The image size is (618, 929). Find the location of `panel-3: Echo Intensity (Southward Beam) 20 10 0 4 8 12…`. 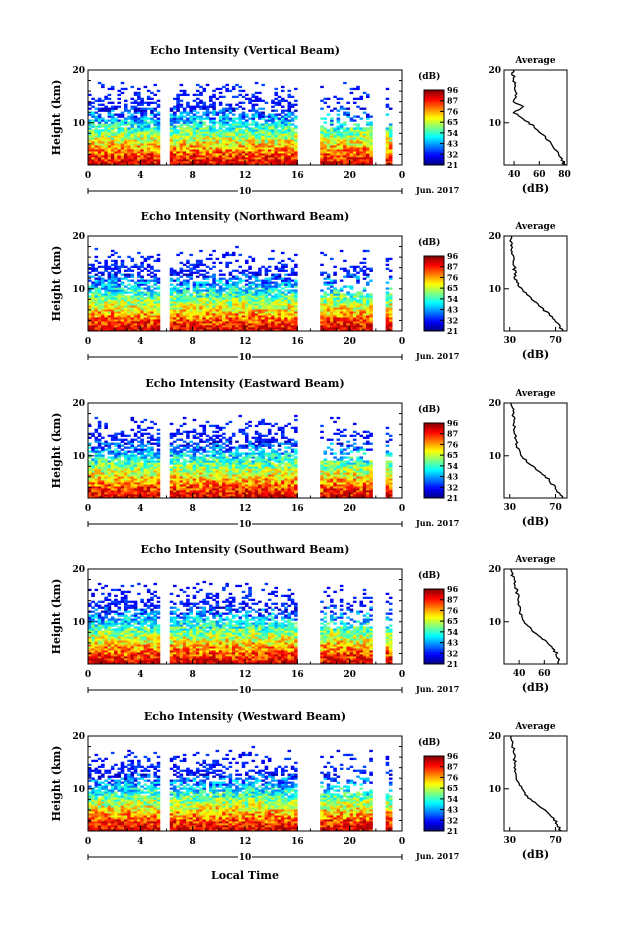

panel-3: Echo Intensity (Southward Beam) 20 10 0 4 8 12… is located at coordinates (309, 619).